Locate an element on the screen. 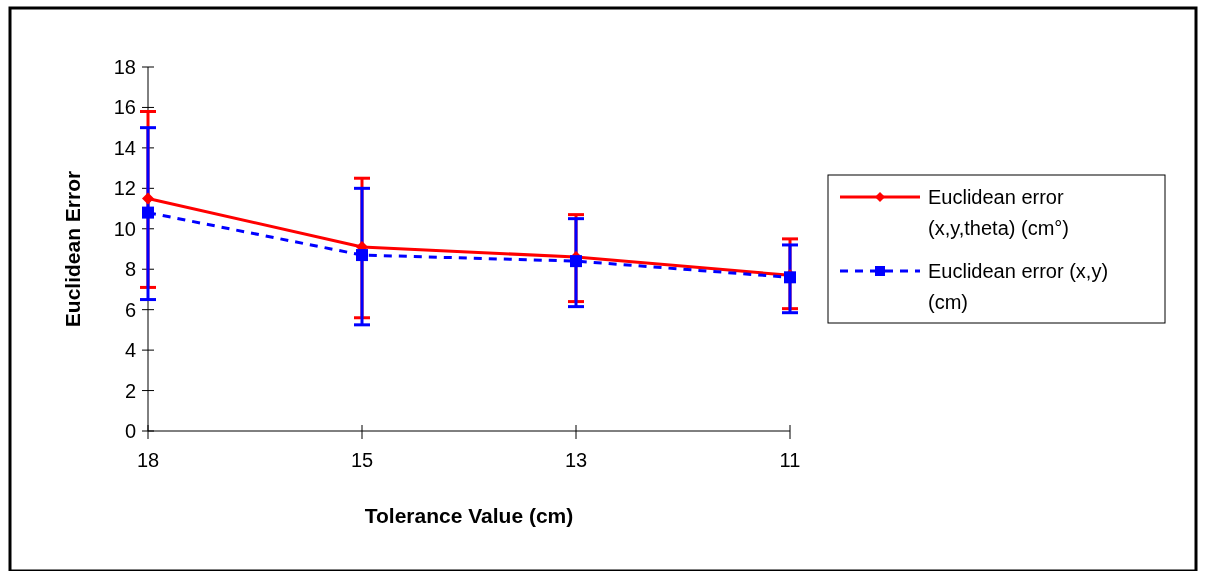 The image size is (1206, 571). legend-label: Euclidean error (x,y,theta) (cm°) is located at coordinates (998, 212).